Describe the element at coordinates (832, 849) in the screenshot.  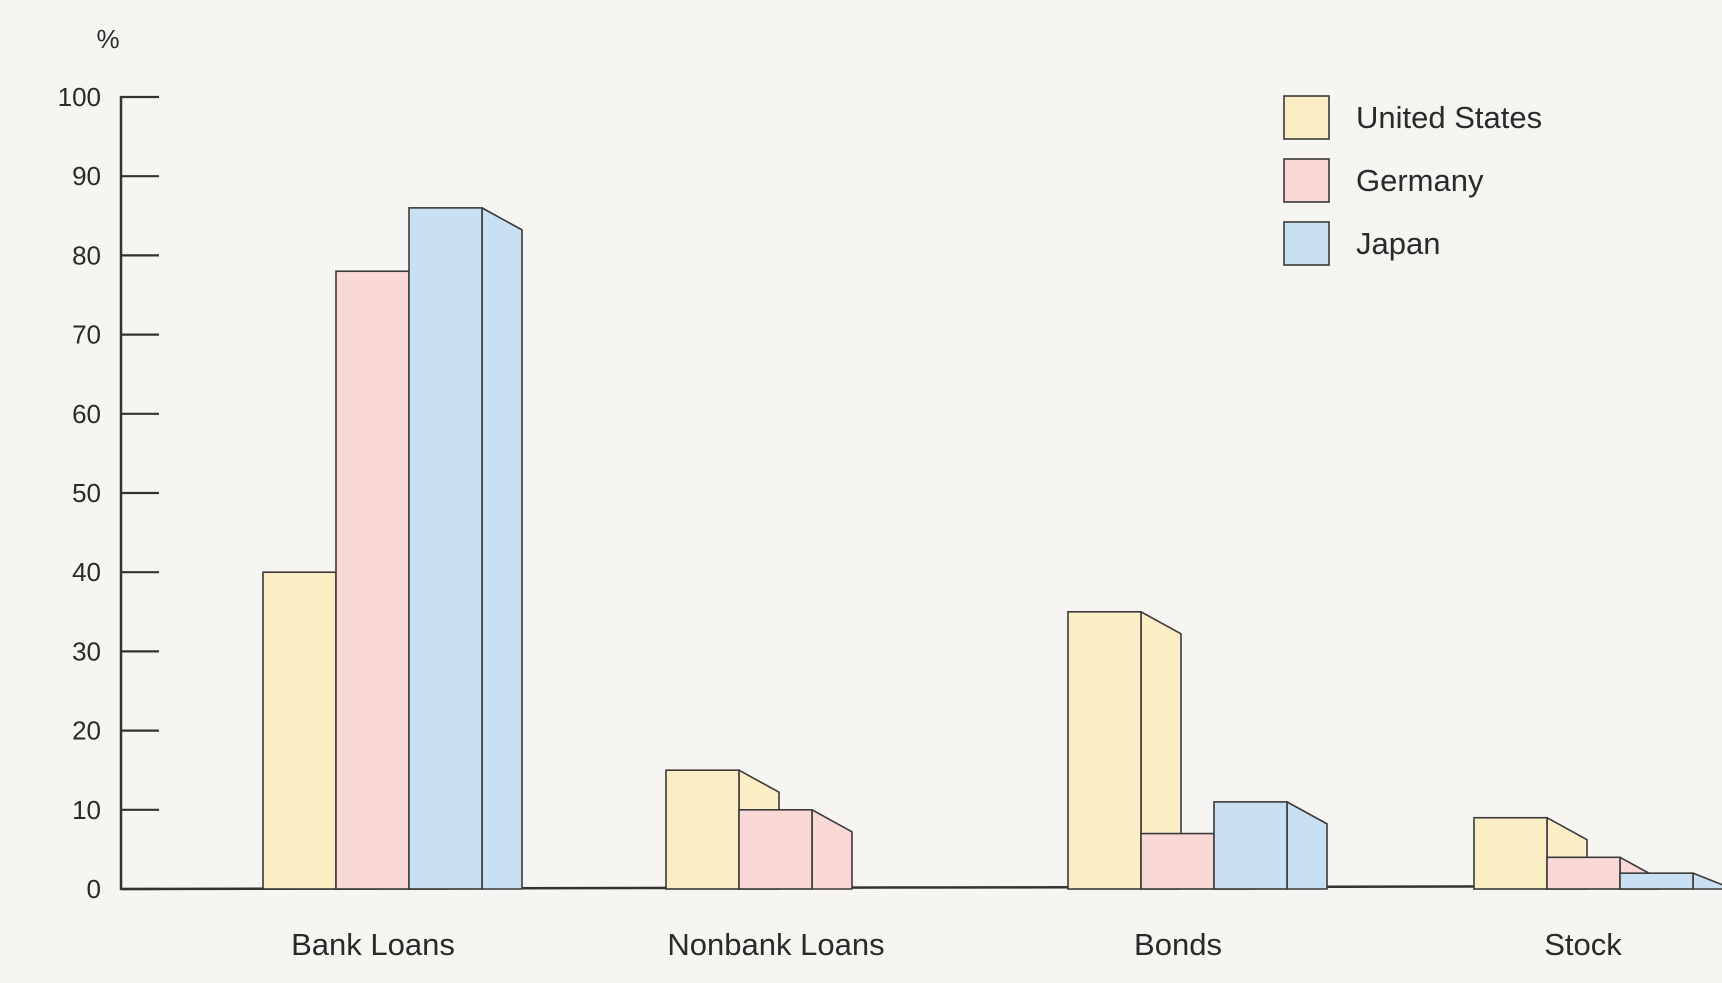
I see `bar-side-germany` at that location.